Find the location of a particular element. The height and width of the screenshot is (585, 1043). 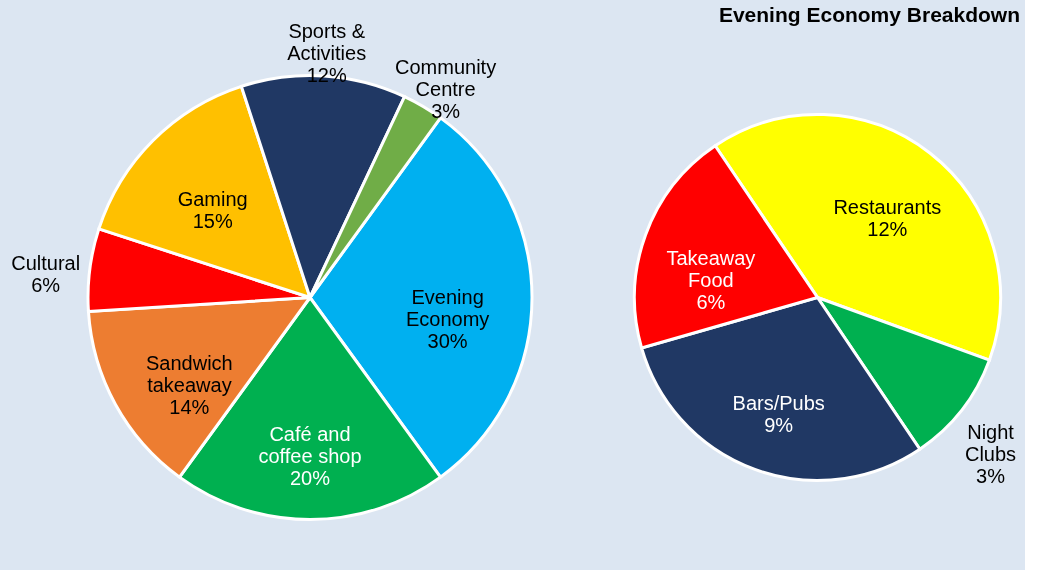

data-label: 14% is located at coordinates (189, 406).